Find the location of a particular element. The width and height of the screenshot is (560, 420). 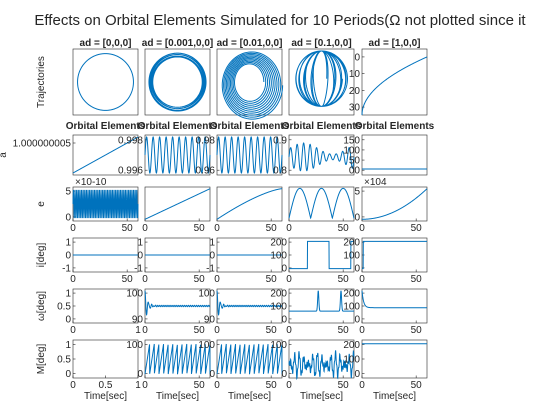

axis-exponent: ×10-10 is located at coordinates (91, 182).